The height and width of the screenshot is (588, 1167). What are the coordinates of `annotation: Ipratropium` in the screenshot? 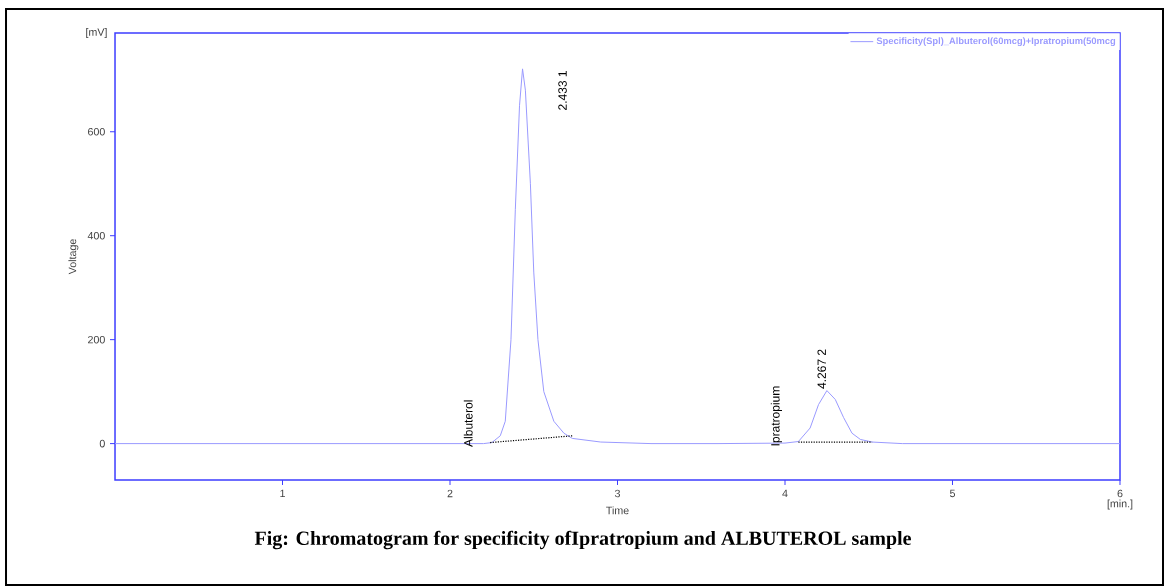 It's located at (776, 416).